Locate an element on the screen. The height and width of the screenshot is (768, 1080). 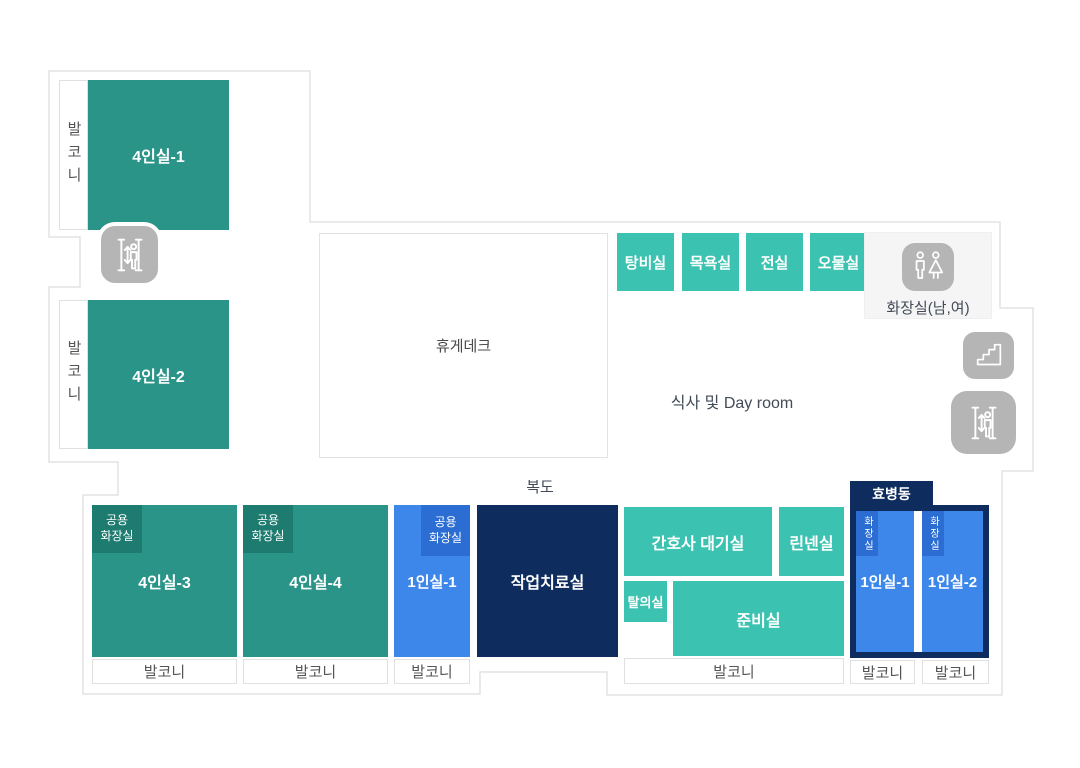
room-label: 4인실-2 is located at coordinates (158, 377).